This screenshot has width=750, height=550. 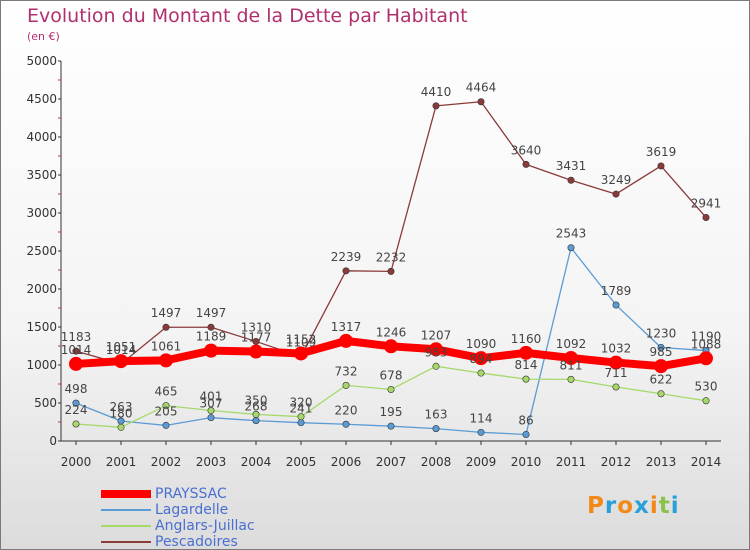 What do you see at coordinates (166, 411) in the screenshot?
I see `data-label: 205` at bounding box center [166, 411].